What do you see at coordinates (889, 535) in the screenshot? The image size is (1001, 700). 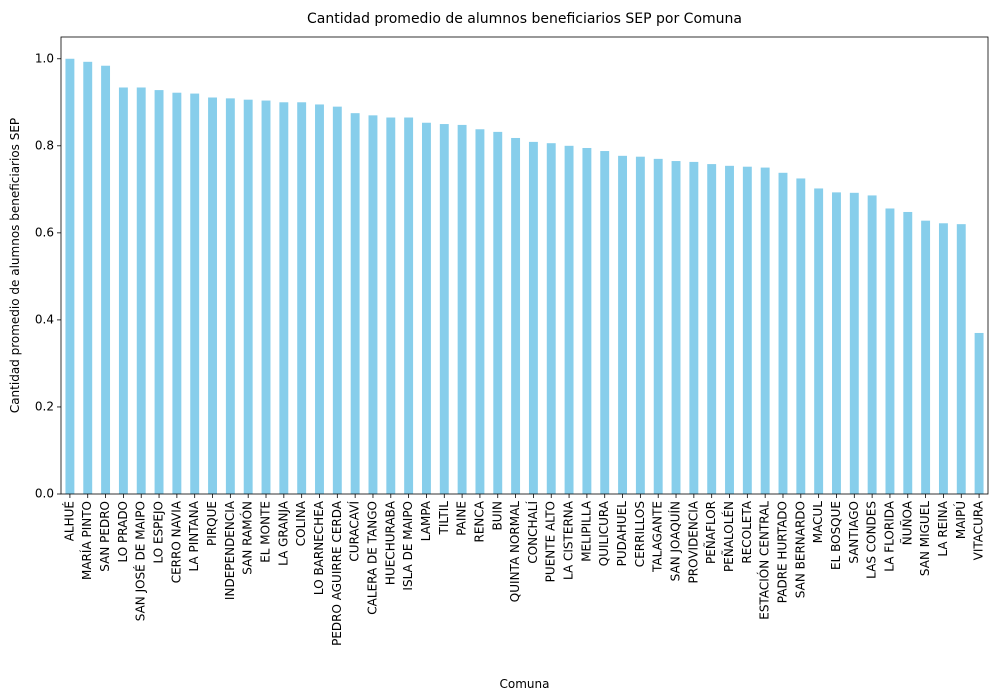 I see `x-tick-label: LA FLORIDA` at bounding box center [889, 535].